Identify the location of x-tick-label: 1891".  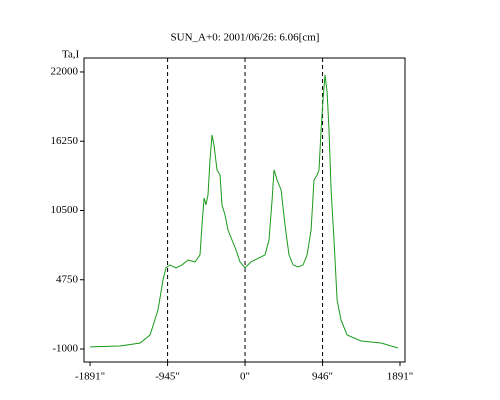
(400, 377).